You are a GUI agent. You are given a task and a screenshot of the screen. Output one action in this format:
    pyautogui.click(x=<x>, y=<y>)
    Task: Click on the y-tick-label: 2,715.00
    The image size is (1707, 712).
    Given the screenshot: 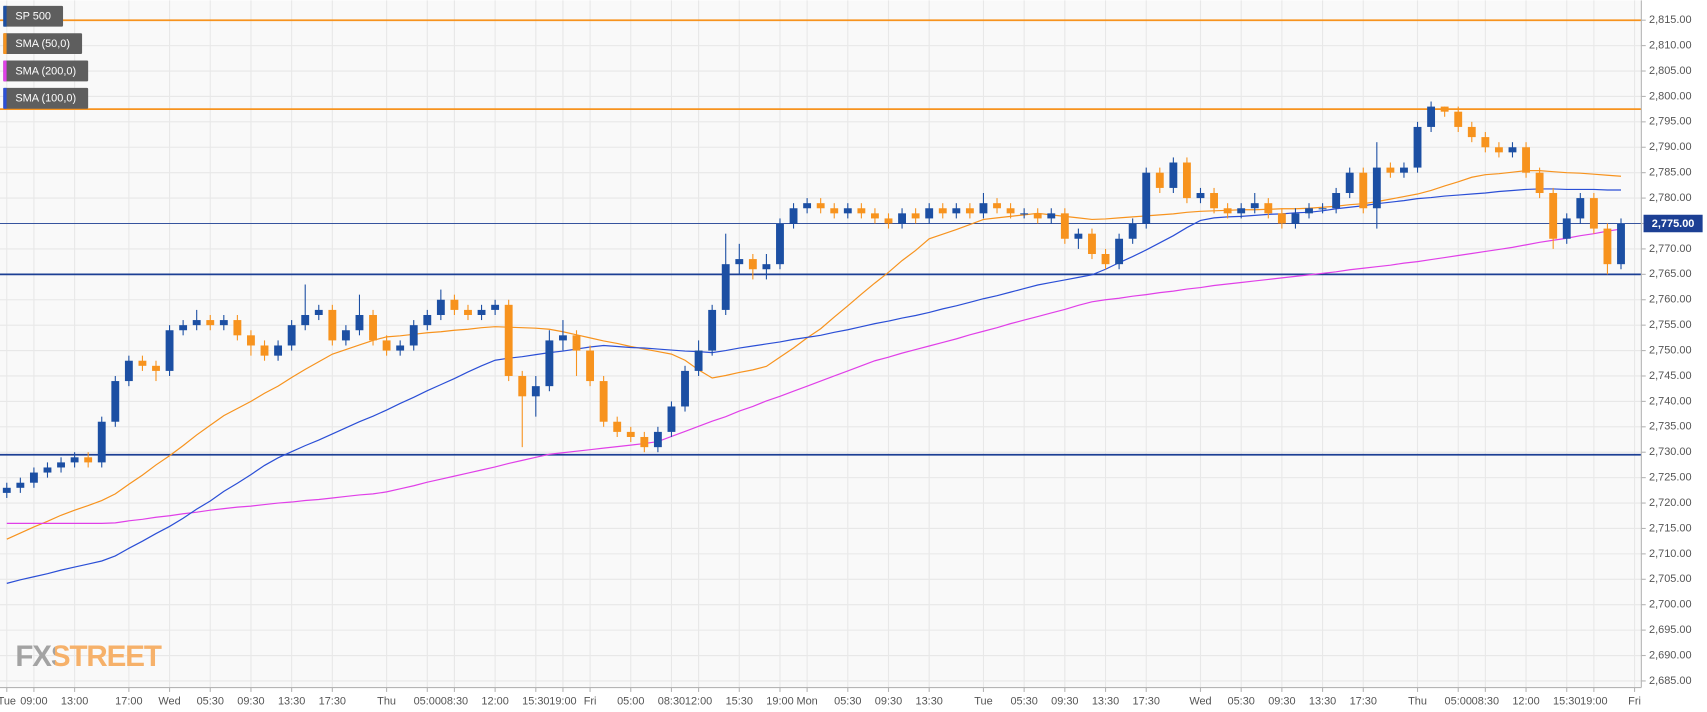 What is the action you would take?
    pyautogui.click(x=1670, y=528)
    